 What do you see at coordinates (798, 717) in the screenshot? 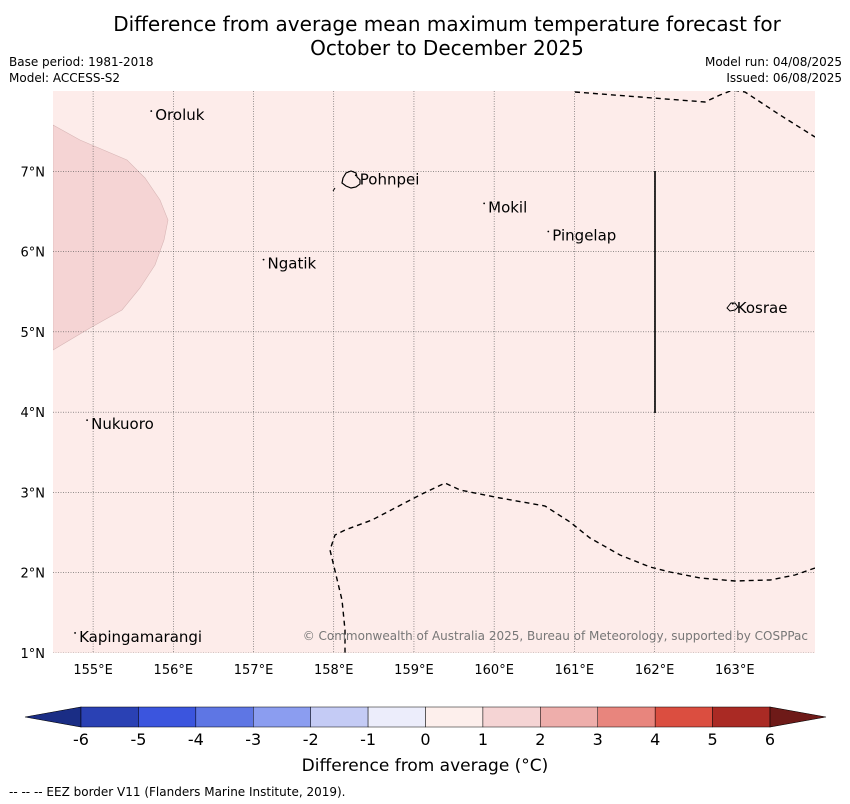
I see `colorbar-extend-high` at bounding box center [798, 717].